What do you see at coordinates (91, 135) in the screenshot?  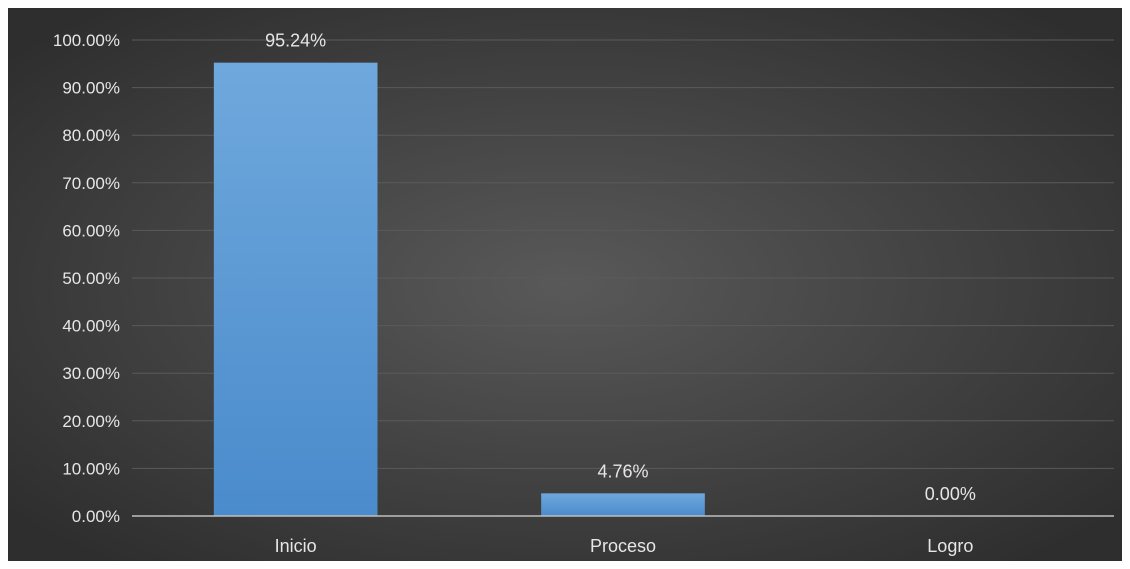 I see `y-tick-label: 80.00%` at bounding box center [91, 135].